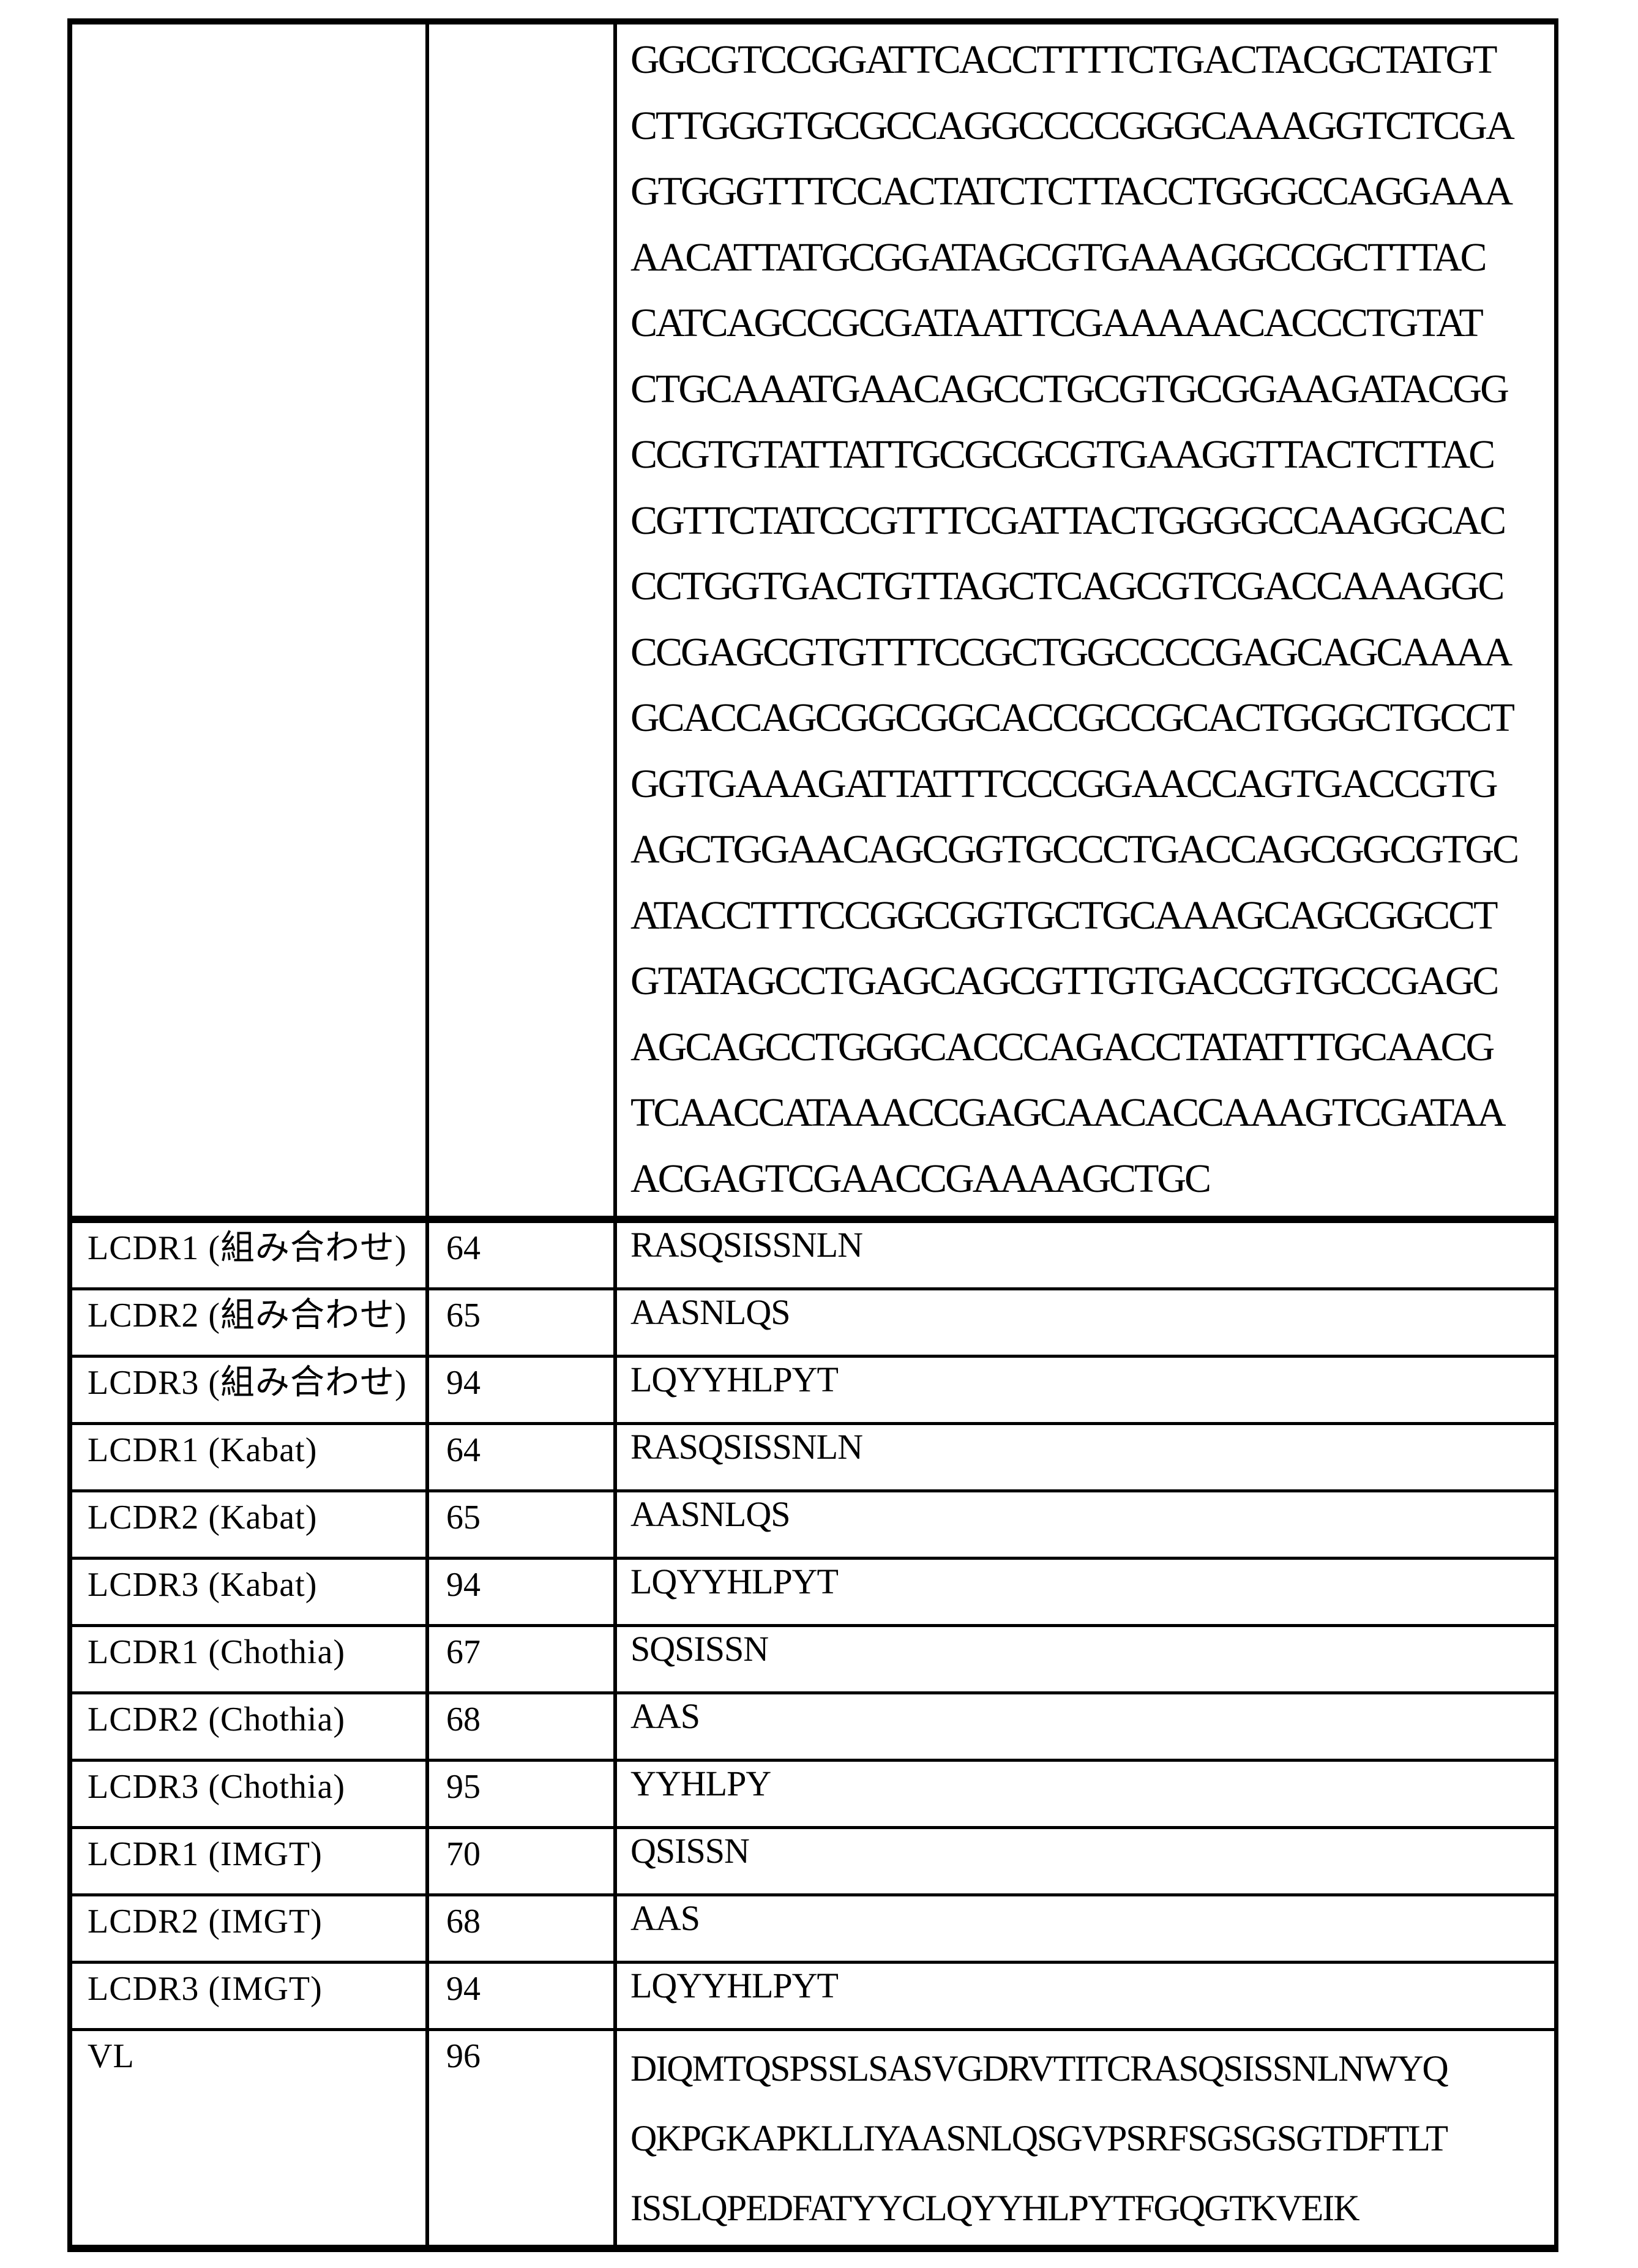 The height and width of the screenshot is (2268, 1638). Describe the element at coordinates (1057, 323) in the screenshot. I see `sequence-line: CATCAGCCGCGATAATTCGAAAAACACCCTGTAT` at that location.